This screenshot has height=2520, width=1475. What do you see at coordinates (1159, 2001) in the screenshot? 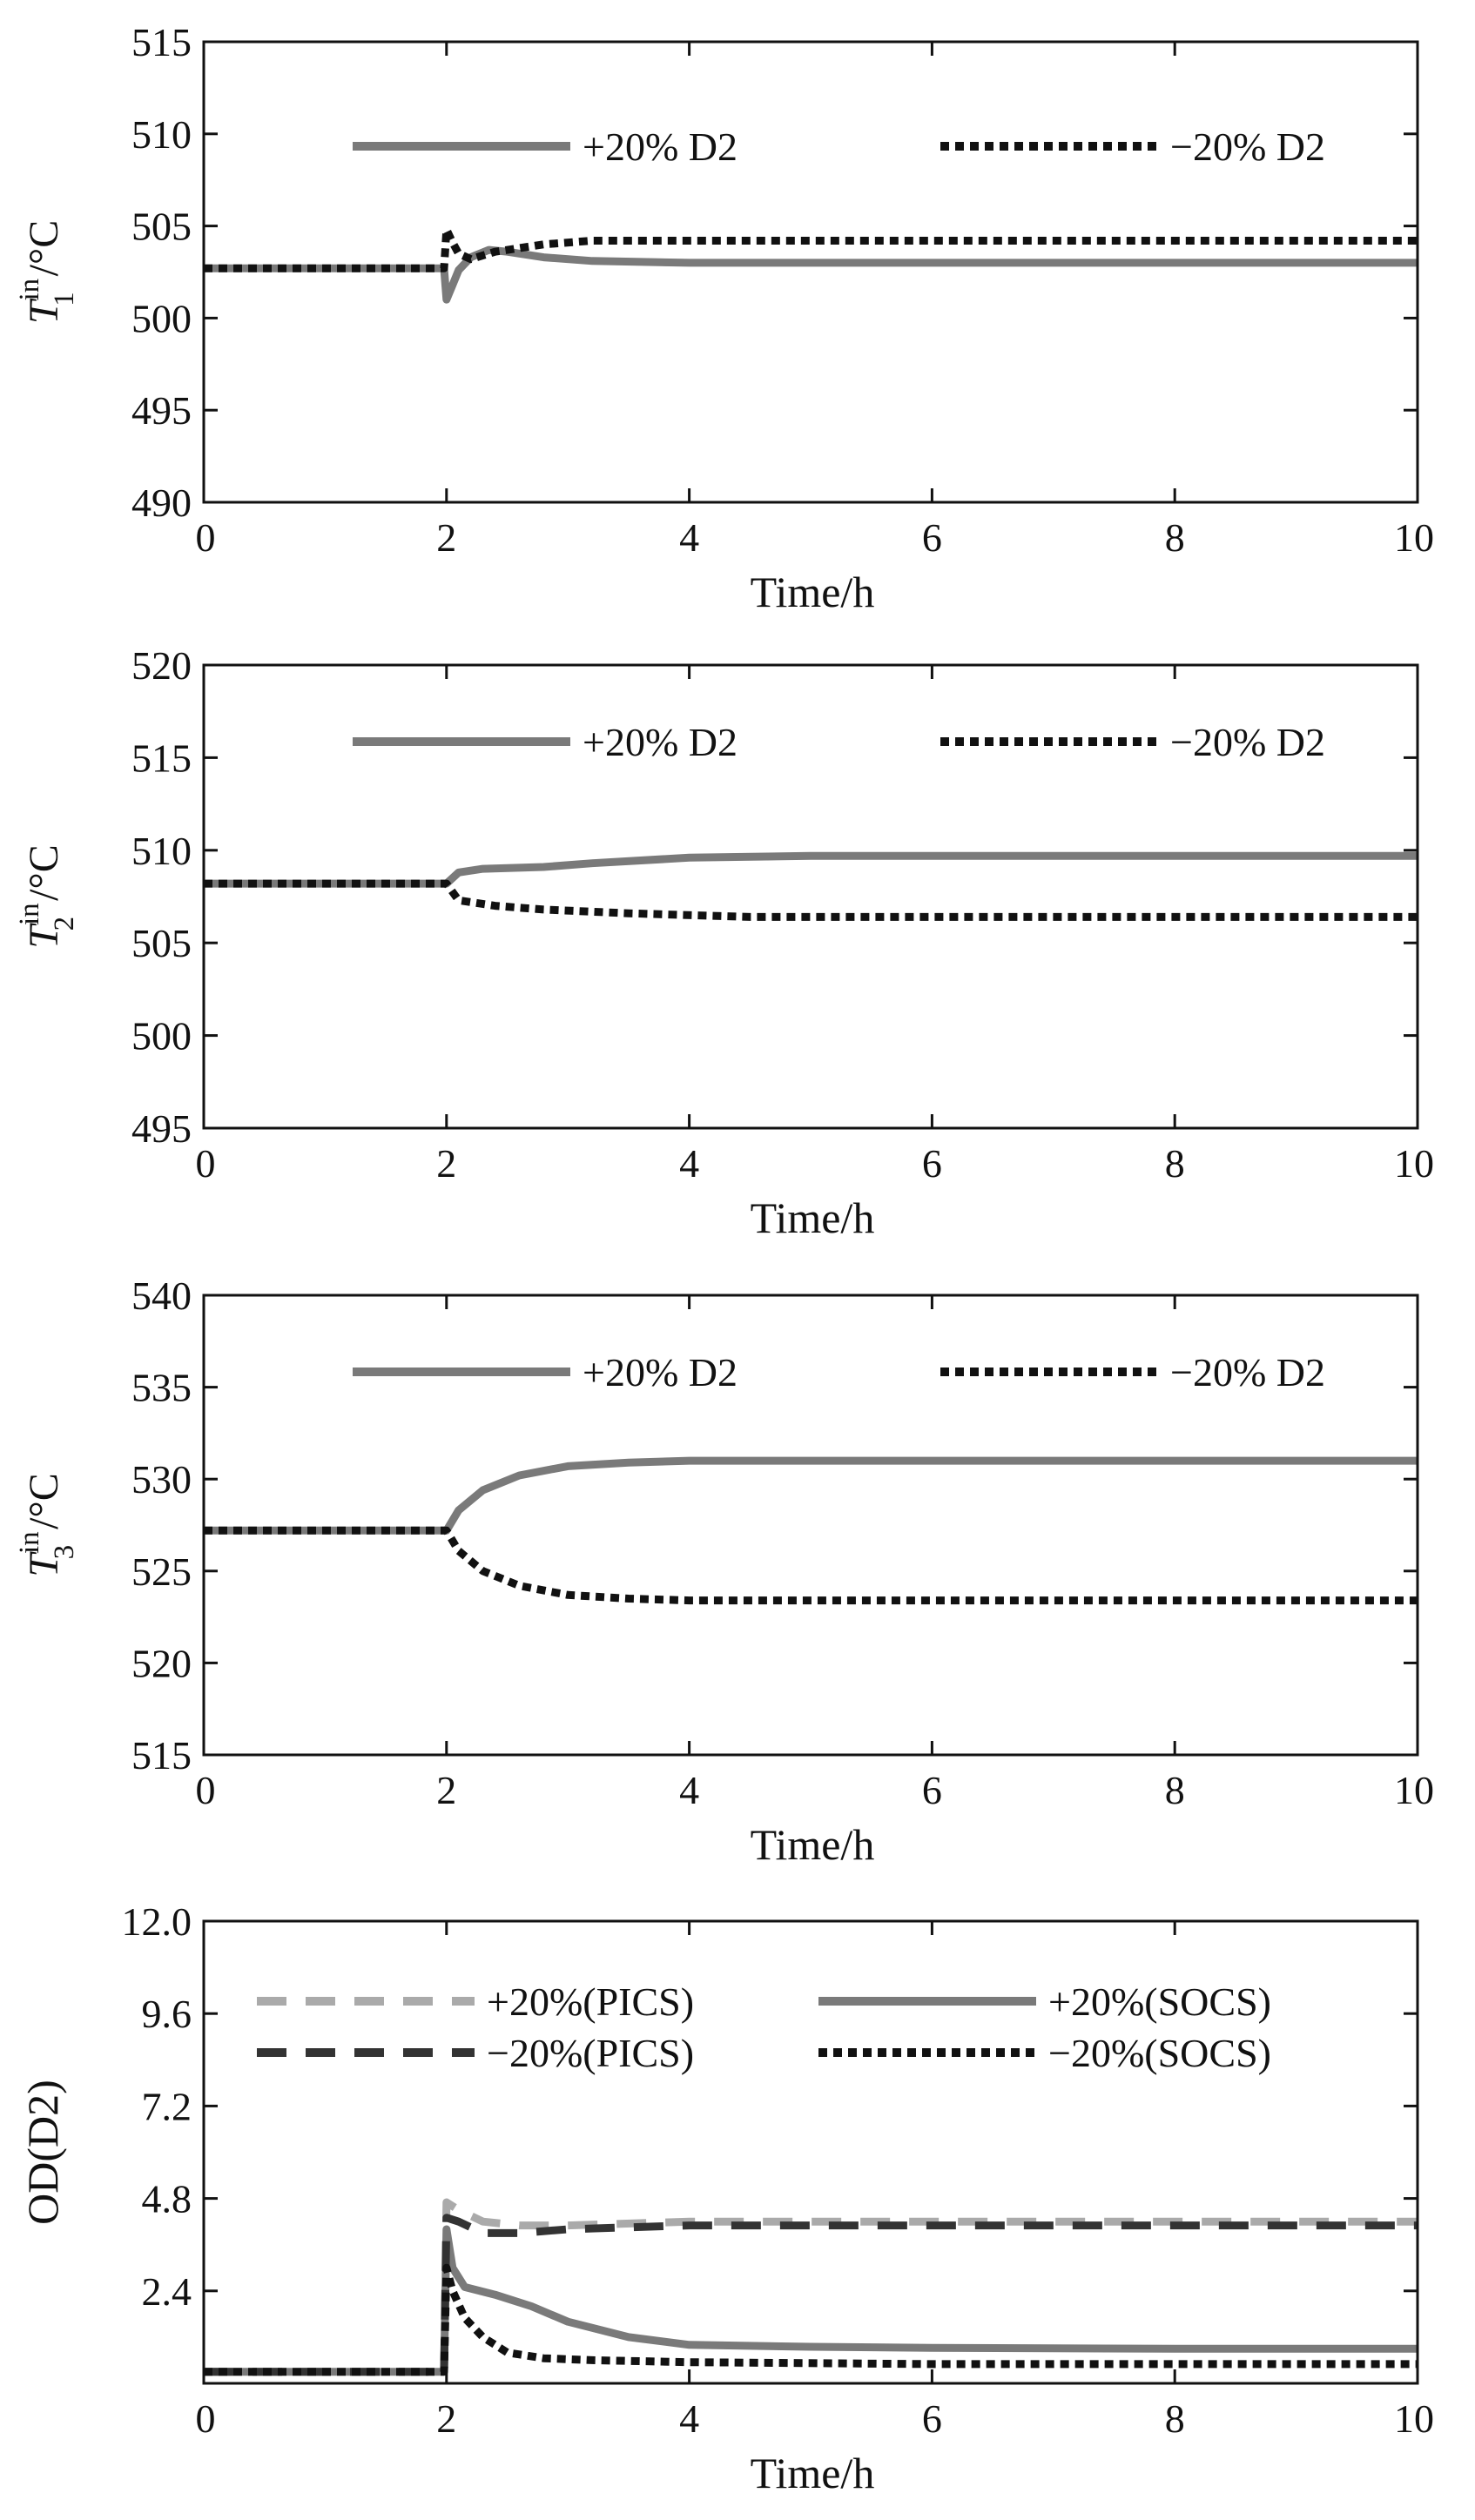
I see `legend-label: +20%(SOCS)` at bounding box center [1159, 2001].